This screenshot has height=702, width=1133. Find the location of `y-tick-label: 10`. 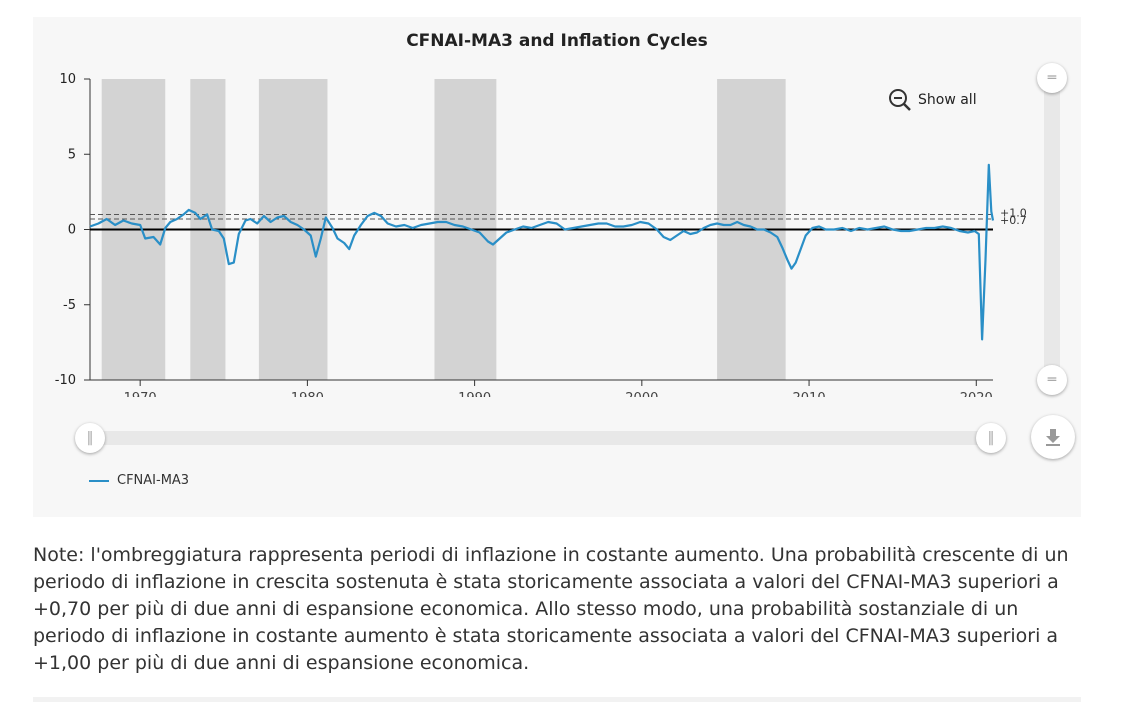

y-tick-label: 10 is located at coordinates (67, 79).